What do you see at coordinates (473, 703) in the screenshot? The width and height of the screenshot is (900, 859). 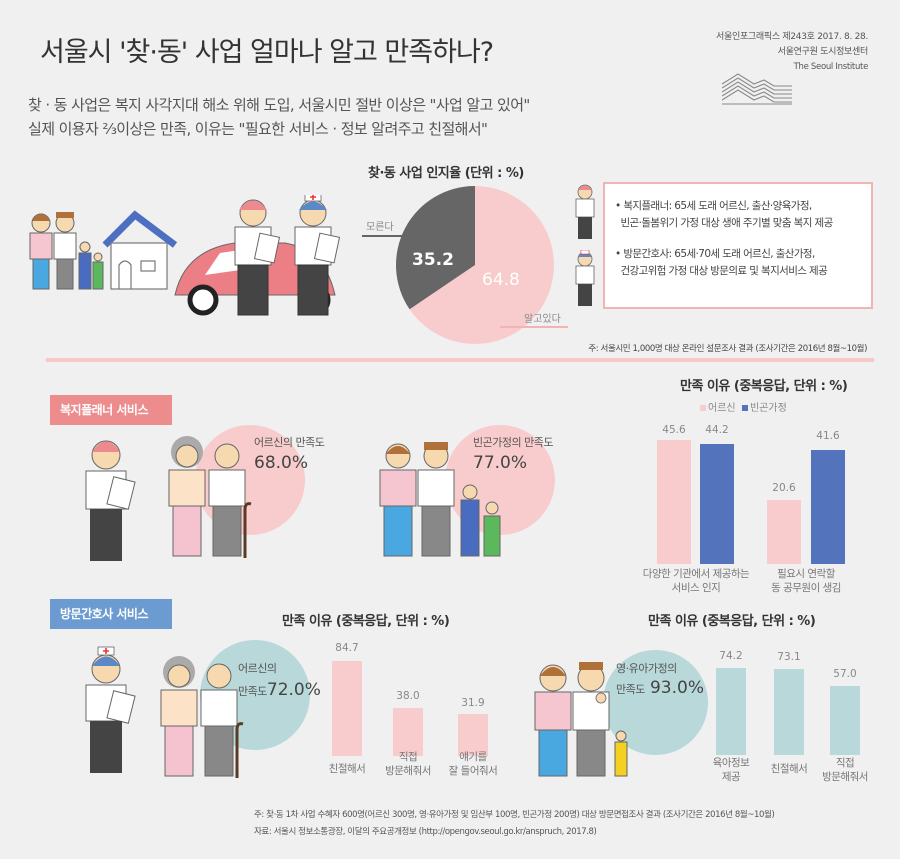 I see `value-listening: 31.9` at bounding box center [473, 703].